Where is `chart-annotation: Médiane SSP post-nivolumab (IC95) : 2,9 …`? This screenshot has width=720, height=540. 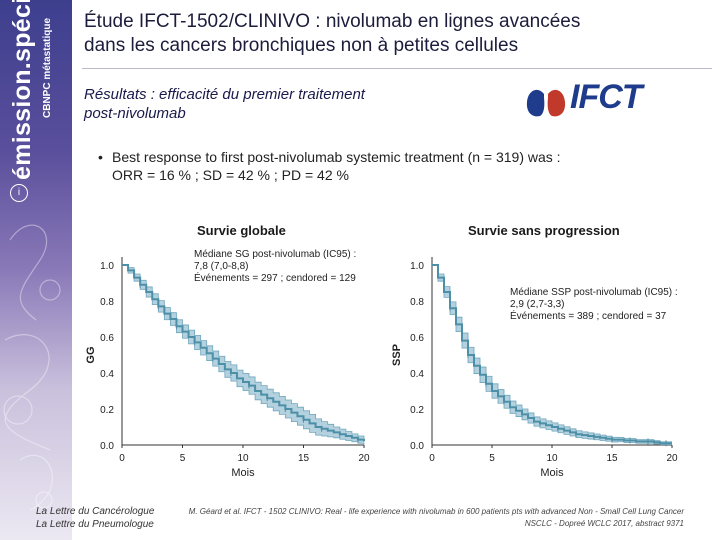 chart-annotation: Médiane SSP post-nivolumab (IC95) : 2,9 … is located at coordinates (594, 305).